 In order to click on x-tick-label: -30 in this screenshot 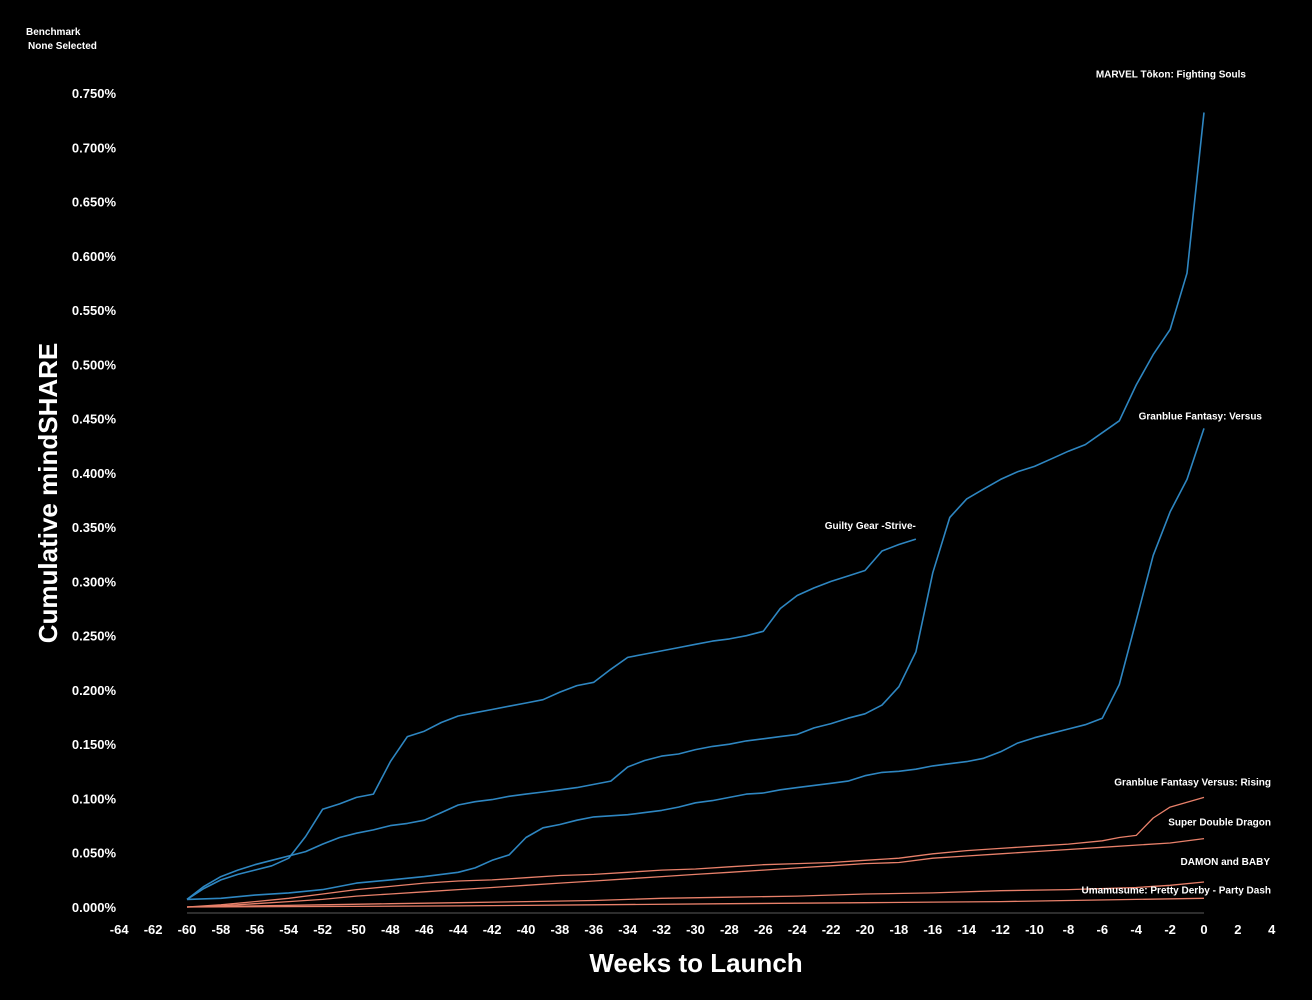, I will do `click(695, 929)`.